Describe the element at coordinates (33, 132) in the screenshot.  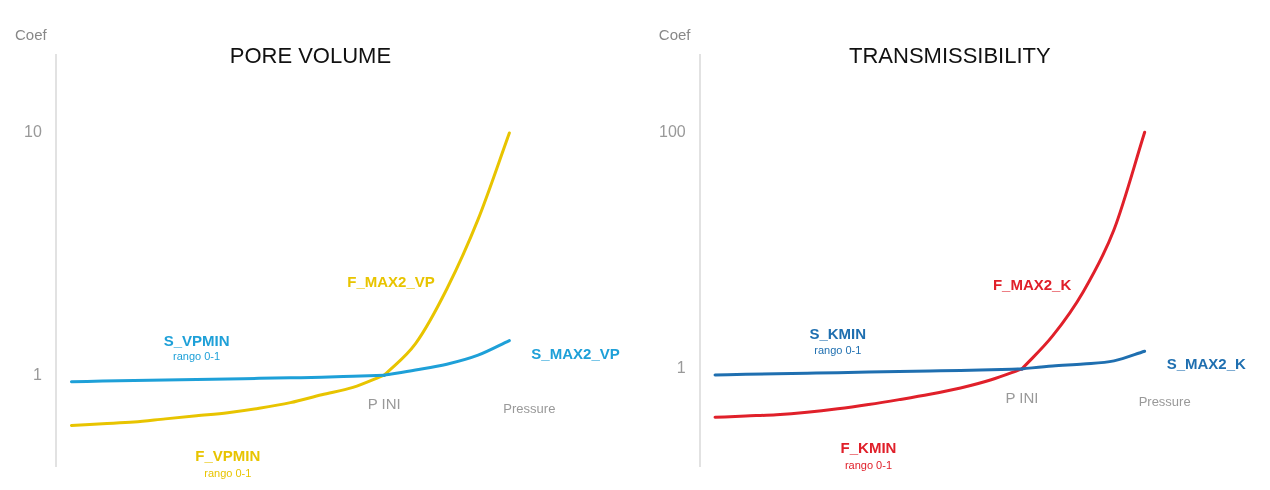
I see `y-tick-label: 10` at that location.